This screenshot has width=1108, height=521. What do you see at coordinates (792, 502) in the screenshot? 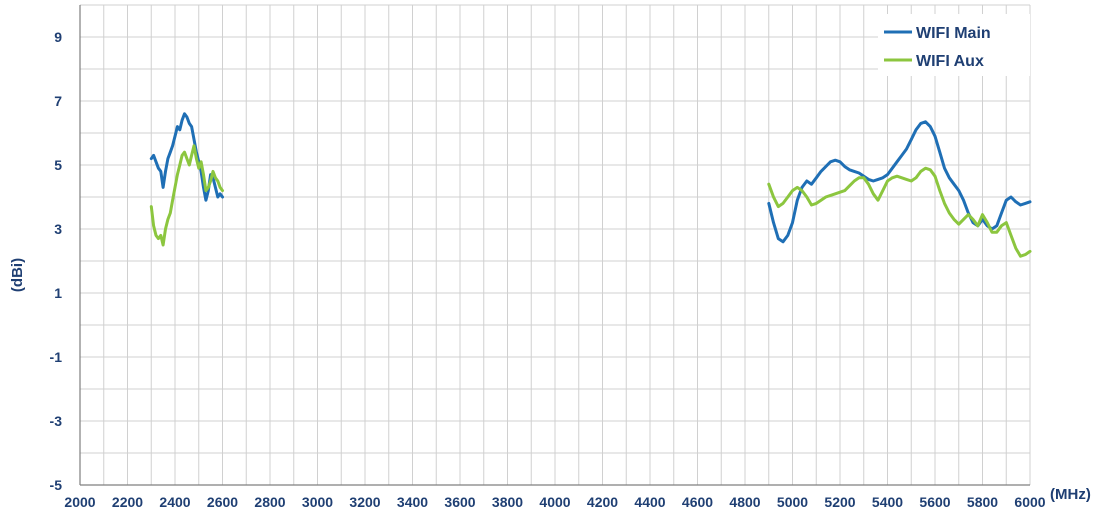
I see `x-tick-label: 5000` at bounding box center [792, 502].